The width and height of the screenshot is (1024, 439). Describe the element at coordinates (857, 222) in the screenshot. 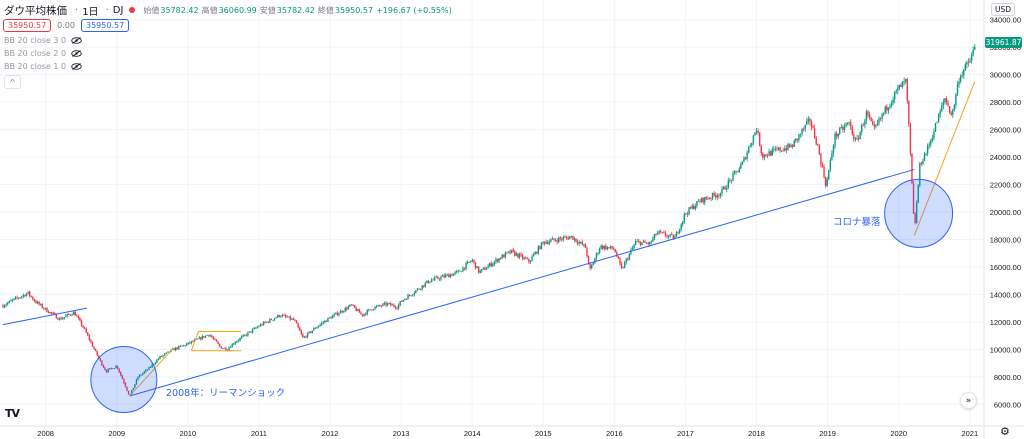

I see `corona-annotation: コロナ暴落` at that location.